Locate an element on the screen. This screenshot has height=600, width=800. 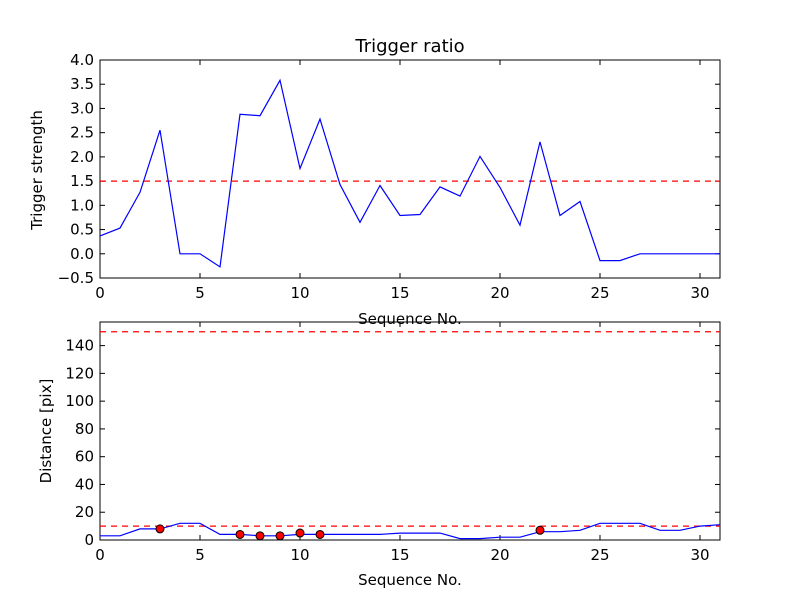
y-tick-label: 4.0 is located at coordinates (82, 60).